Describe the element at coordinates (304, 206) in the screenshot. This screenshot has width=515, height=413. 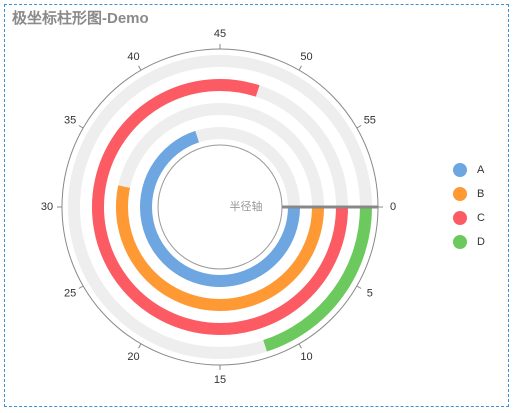
I see `radius-axis: 半径轴` at that location.